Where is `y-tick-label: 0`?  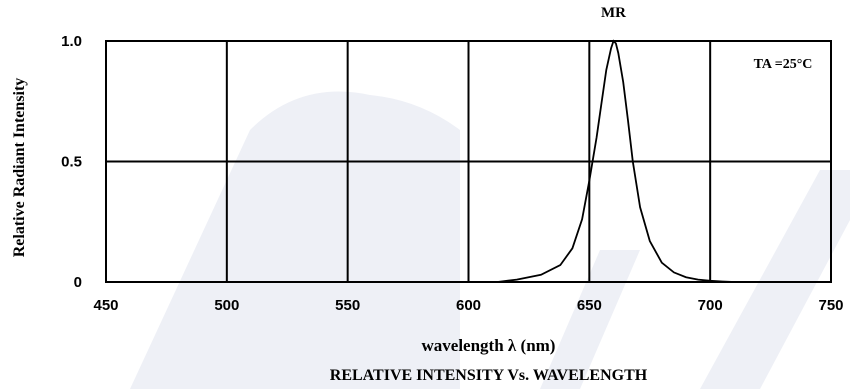
y-tick-label: 0 is located at coordinates (78, 282).